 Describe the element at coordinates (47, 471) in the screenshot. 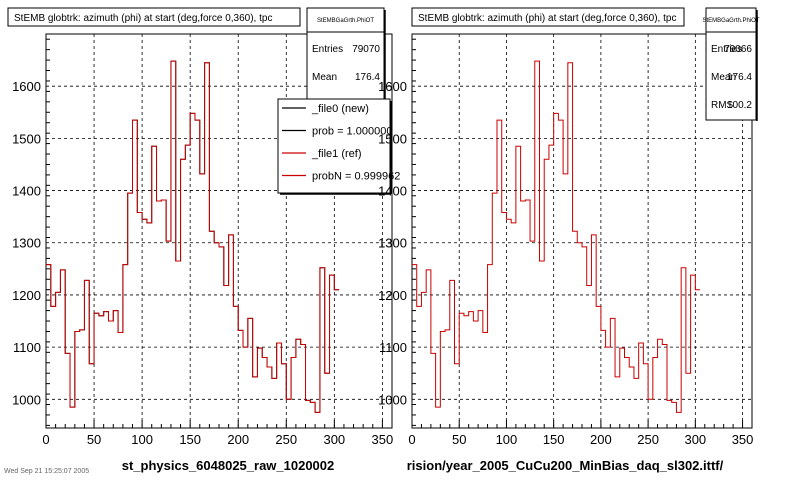

I see `footer-timestamp: Wed Sep 21 15:25:07 2005` at that location.